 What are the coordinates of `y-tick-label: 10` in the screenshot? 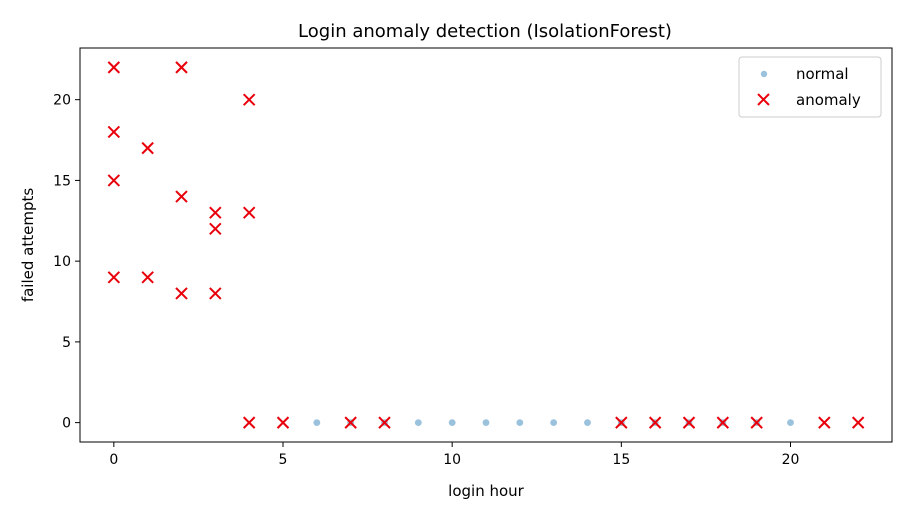 It's located at (62, 262).